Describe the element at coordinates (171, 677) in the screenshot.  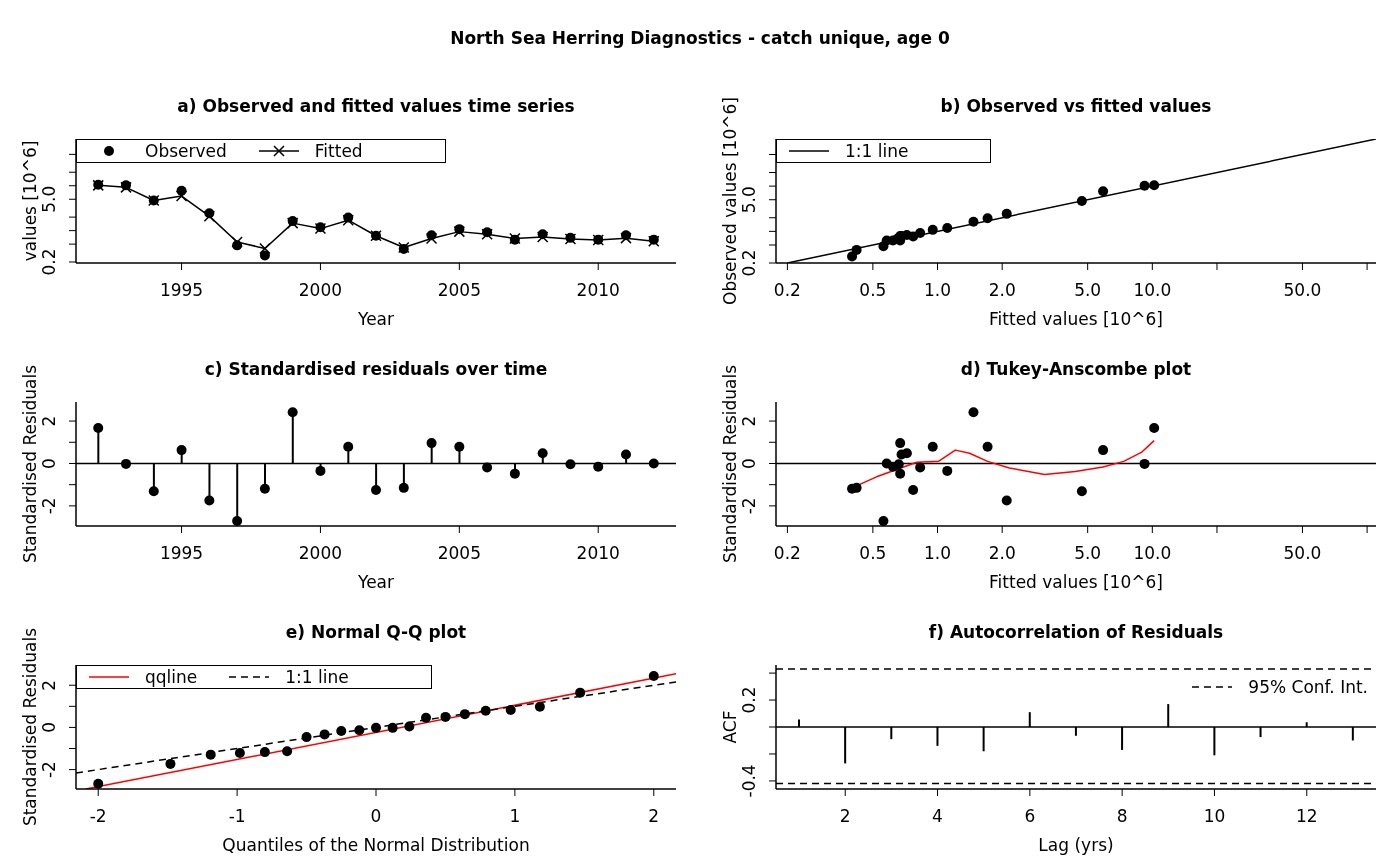
I see `legend-label: qqline` at that location.